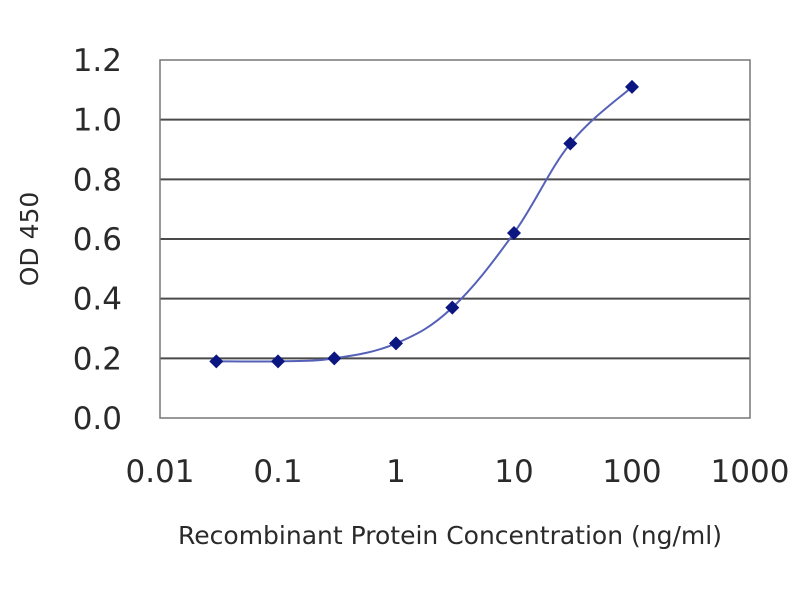 The height and width of the screenshot is (600, 800). What do you see at coordinates (97, 121) in the screenshot?
I see `y-tick-label: 1.0` at bounding box center [97, 121].